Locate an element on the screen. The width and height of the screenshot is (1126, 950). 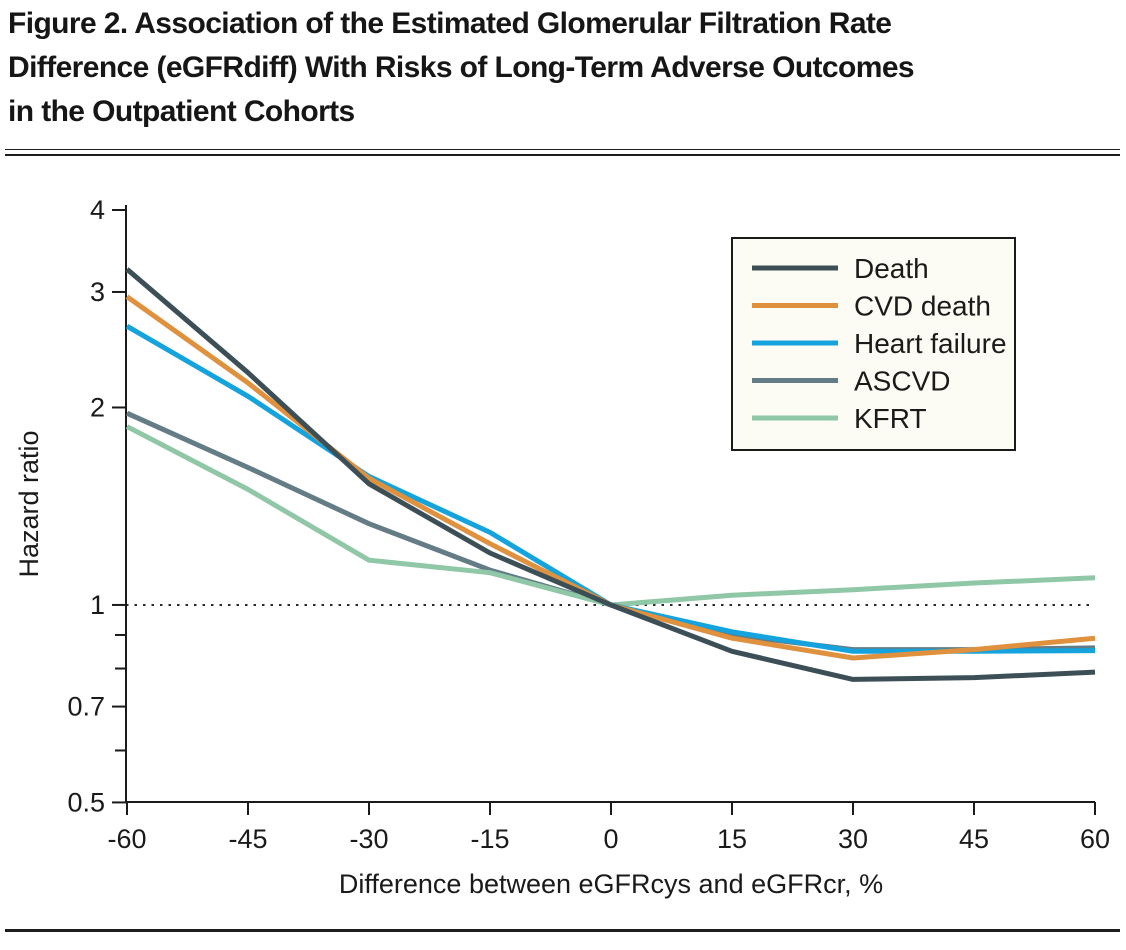
legend-label-death: Death is located at coordinates (891, 268).